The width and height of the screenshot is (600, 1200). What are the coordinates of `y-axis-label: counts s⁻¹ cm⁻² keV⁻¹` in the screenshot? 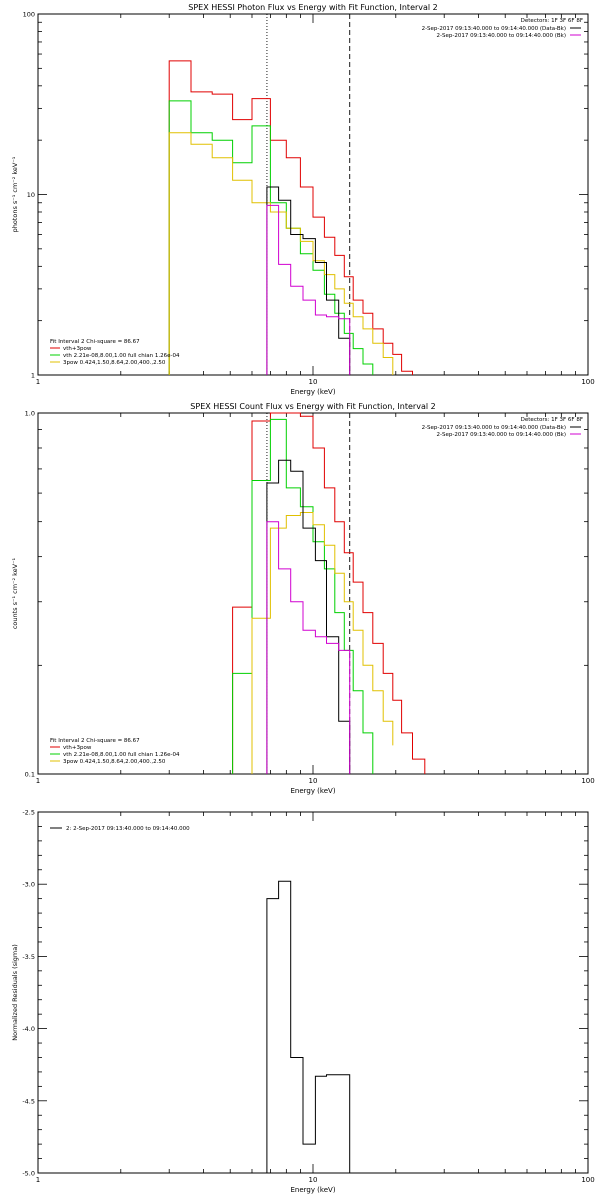 It's located at (15, 593).